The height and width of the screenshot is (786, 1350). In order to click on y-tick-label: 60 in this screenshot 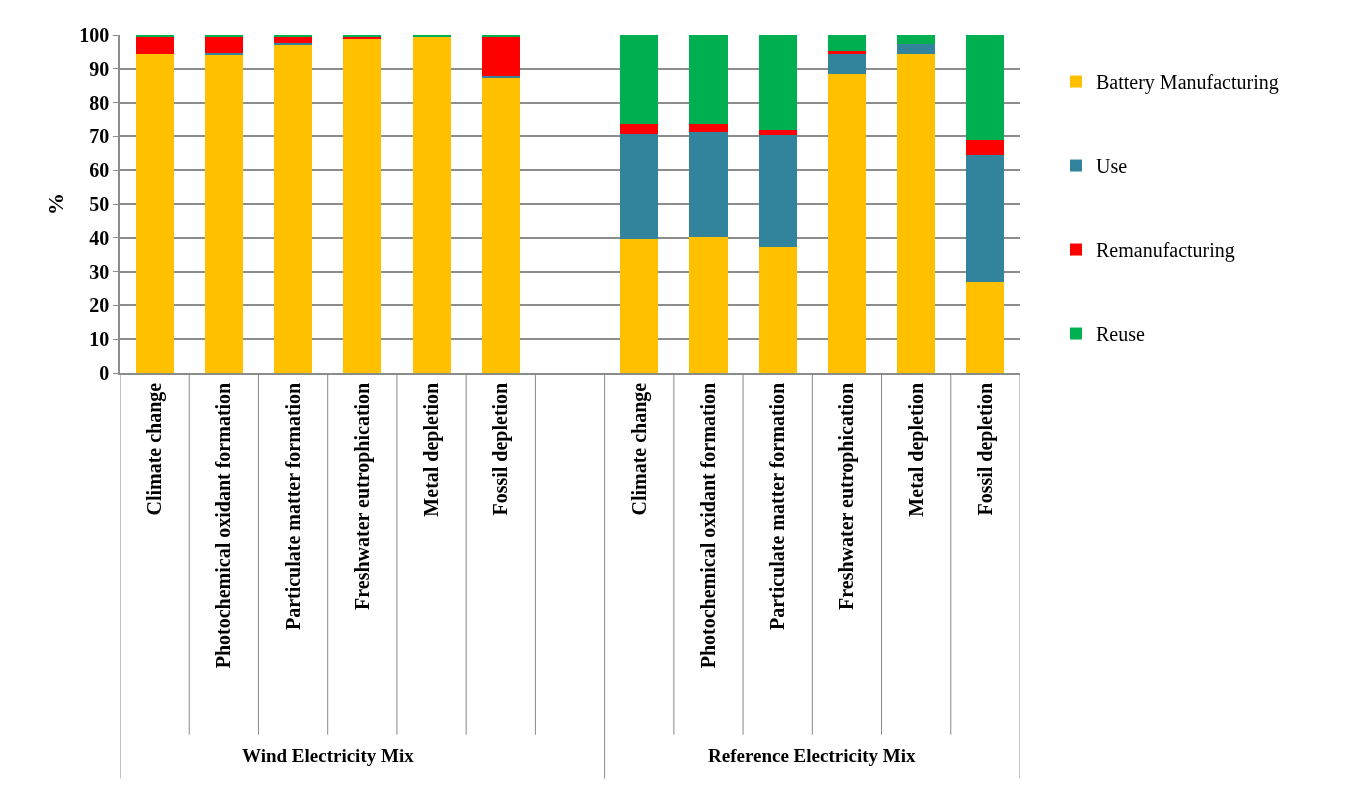, I will do `click(99, 170)`.